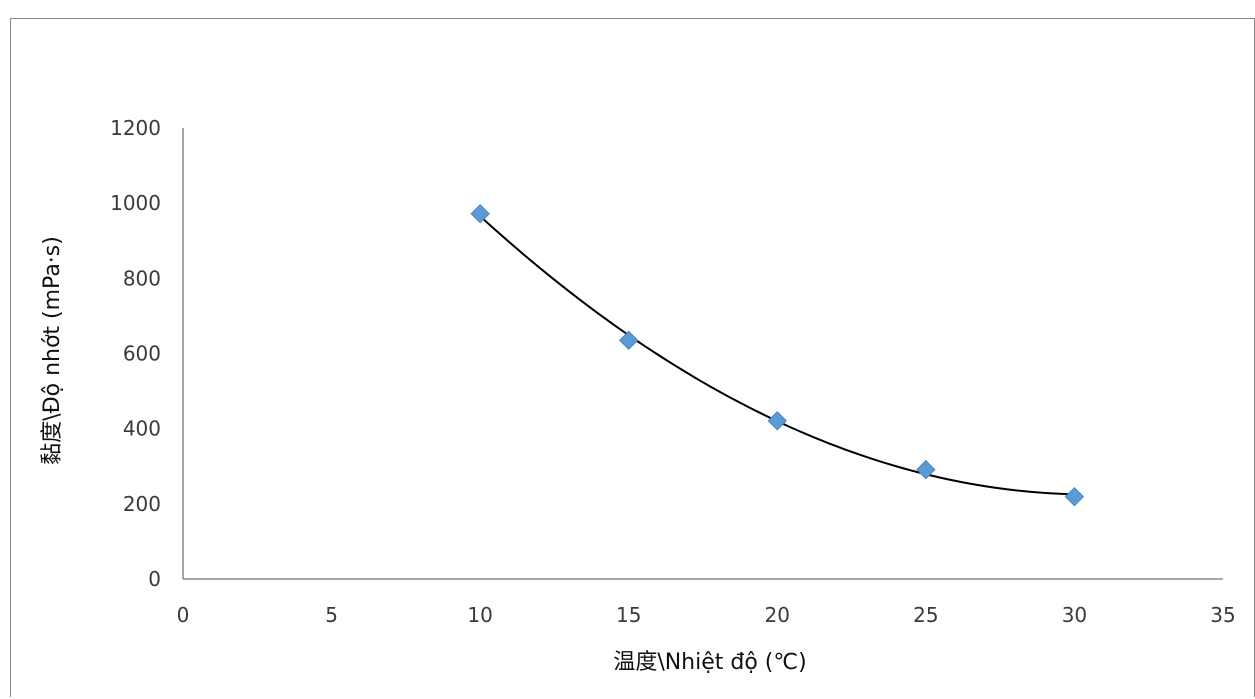 This screenshot has height=699, width=1255. What do you see at coordinates (183, 615) in the screenshot?
I see `x-tick-label: 0` at bounding box center [183, 615].